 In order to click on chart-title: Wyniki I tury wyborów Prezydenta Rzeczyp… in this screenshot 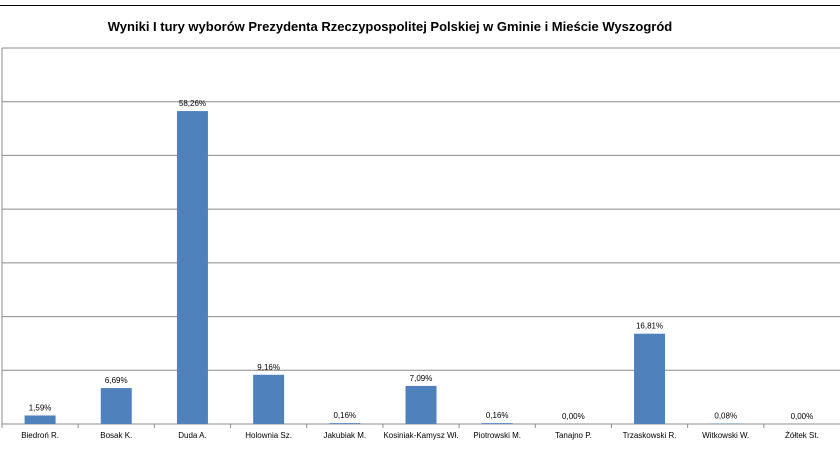, I will do `click(390, 26)`.